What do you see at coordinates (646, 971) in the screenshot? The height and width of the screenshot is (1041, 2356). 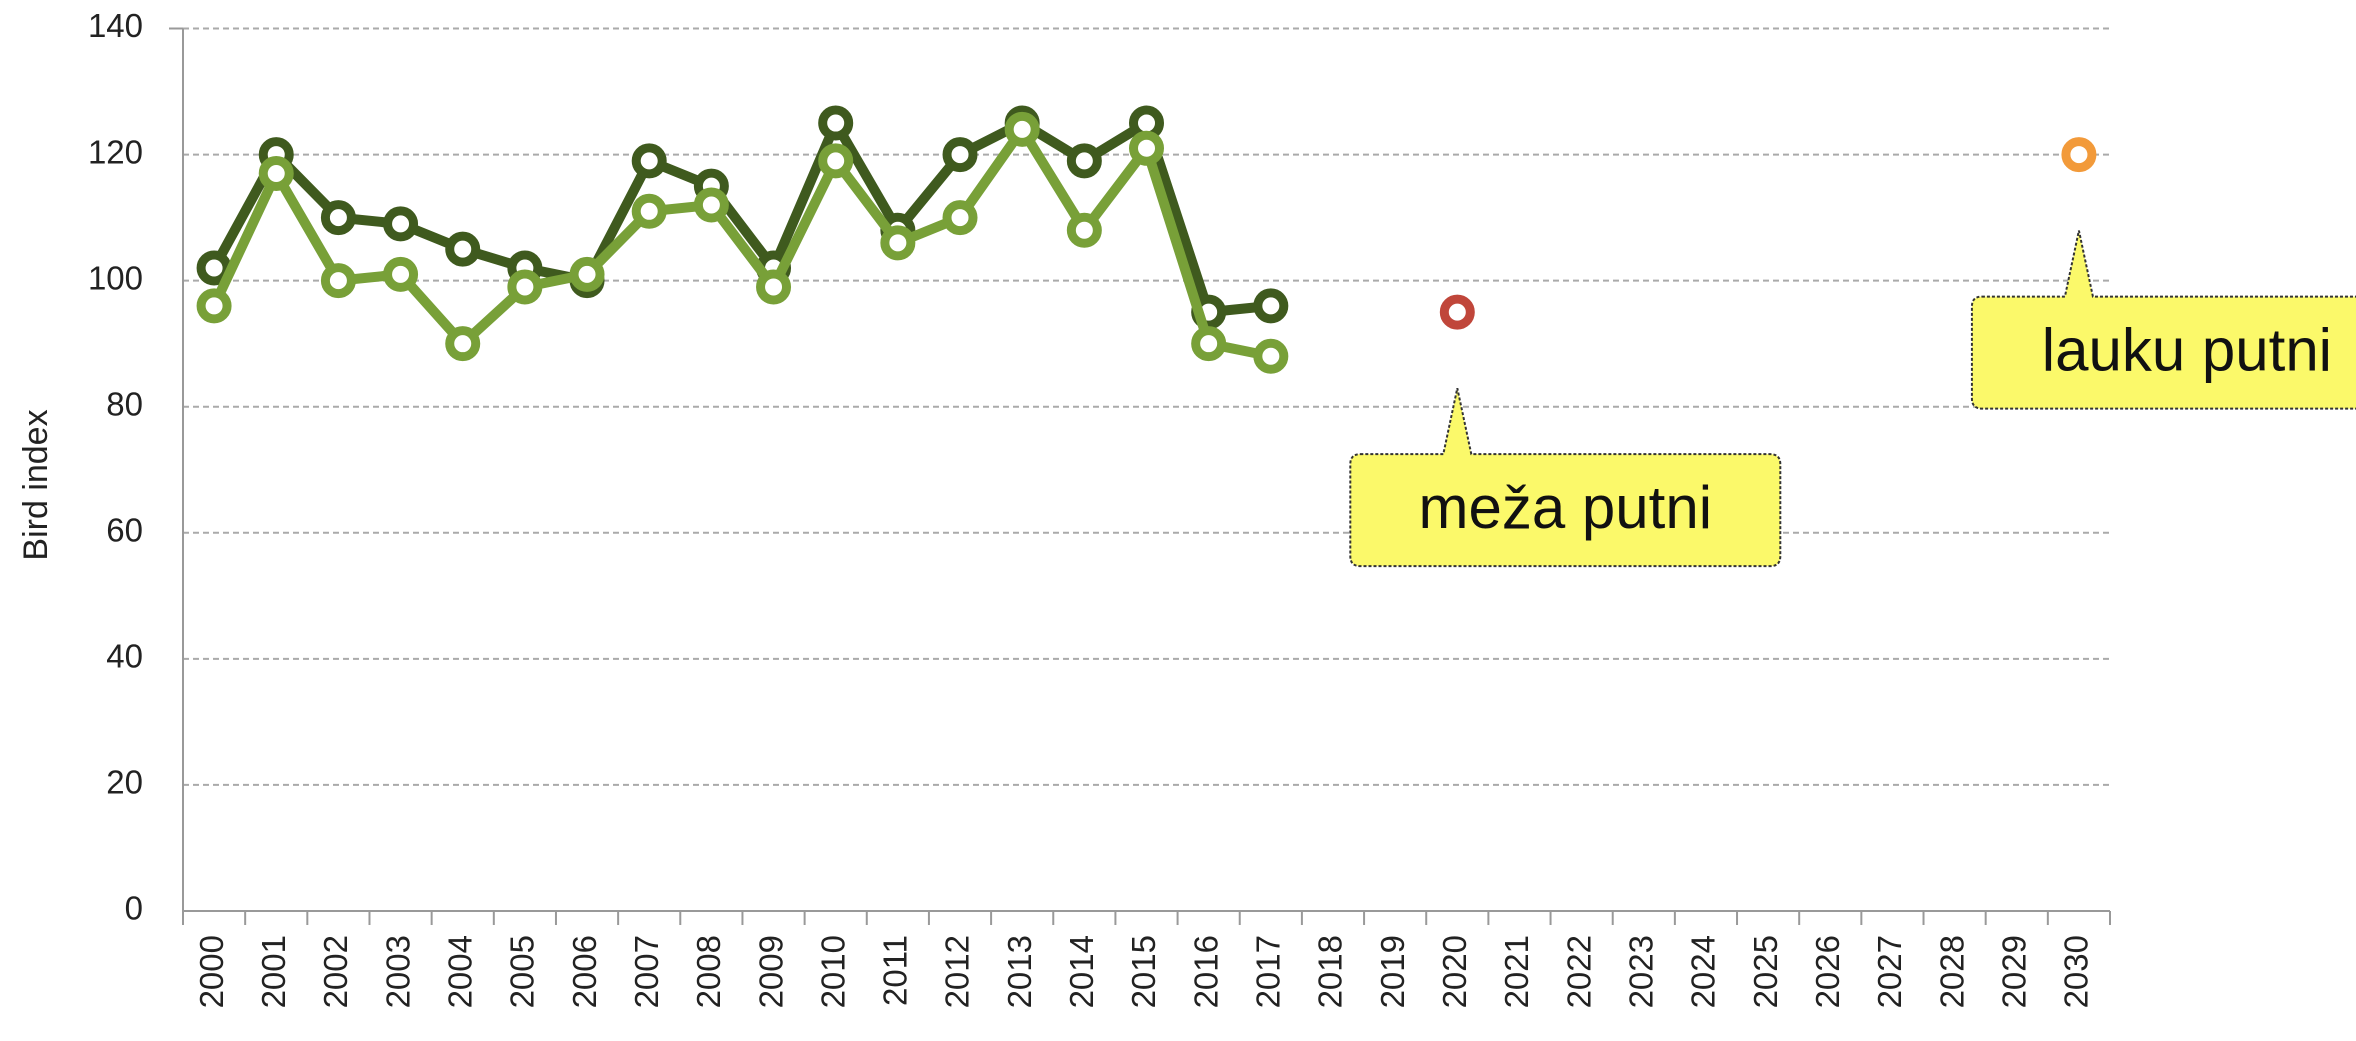 I see `x-tick-label: 2007` at bounding box center [646, 971].